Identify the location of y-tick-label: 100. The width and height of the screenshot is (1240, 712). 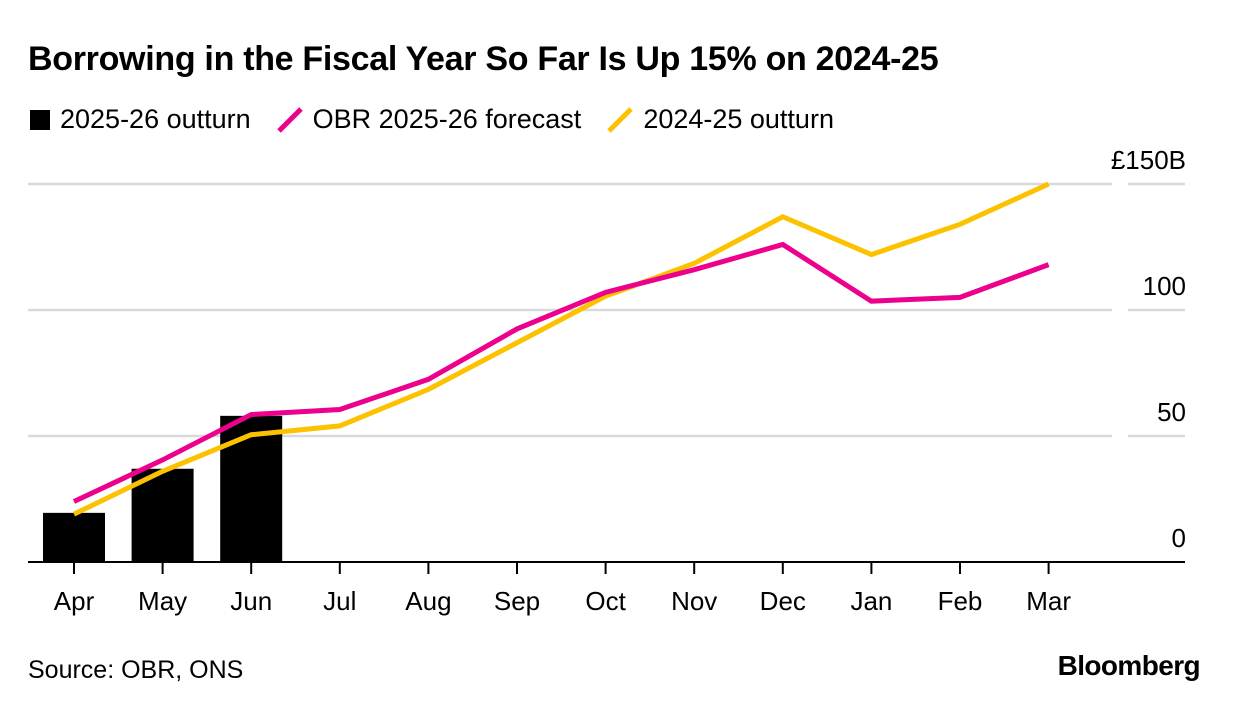
(1164, 286).